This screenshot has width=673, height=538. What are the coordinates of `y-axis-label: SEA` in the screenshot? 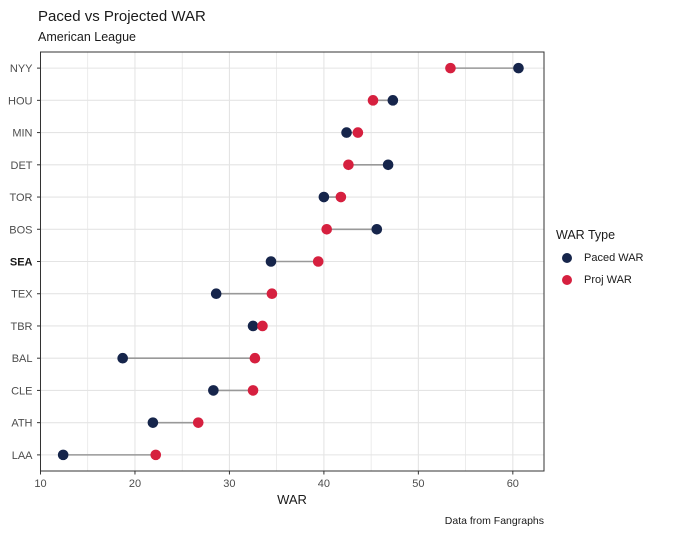 It's located at (21, 263).